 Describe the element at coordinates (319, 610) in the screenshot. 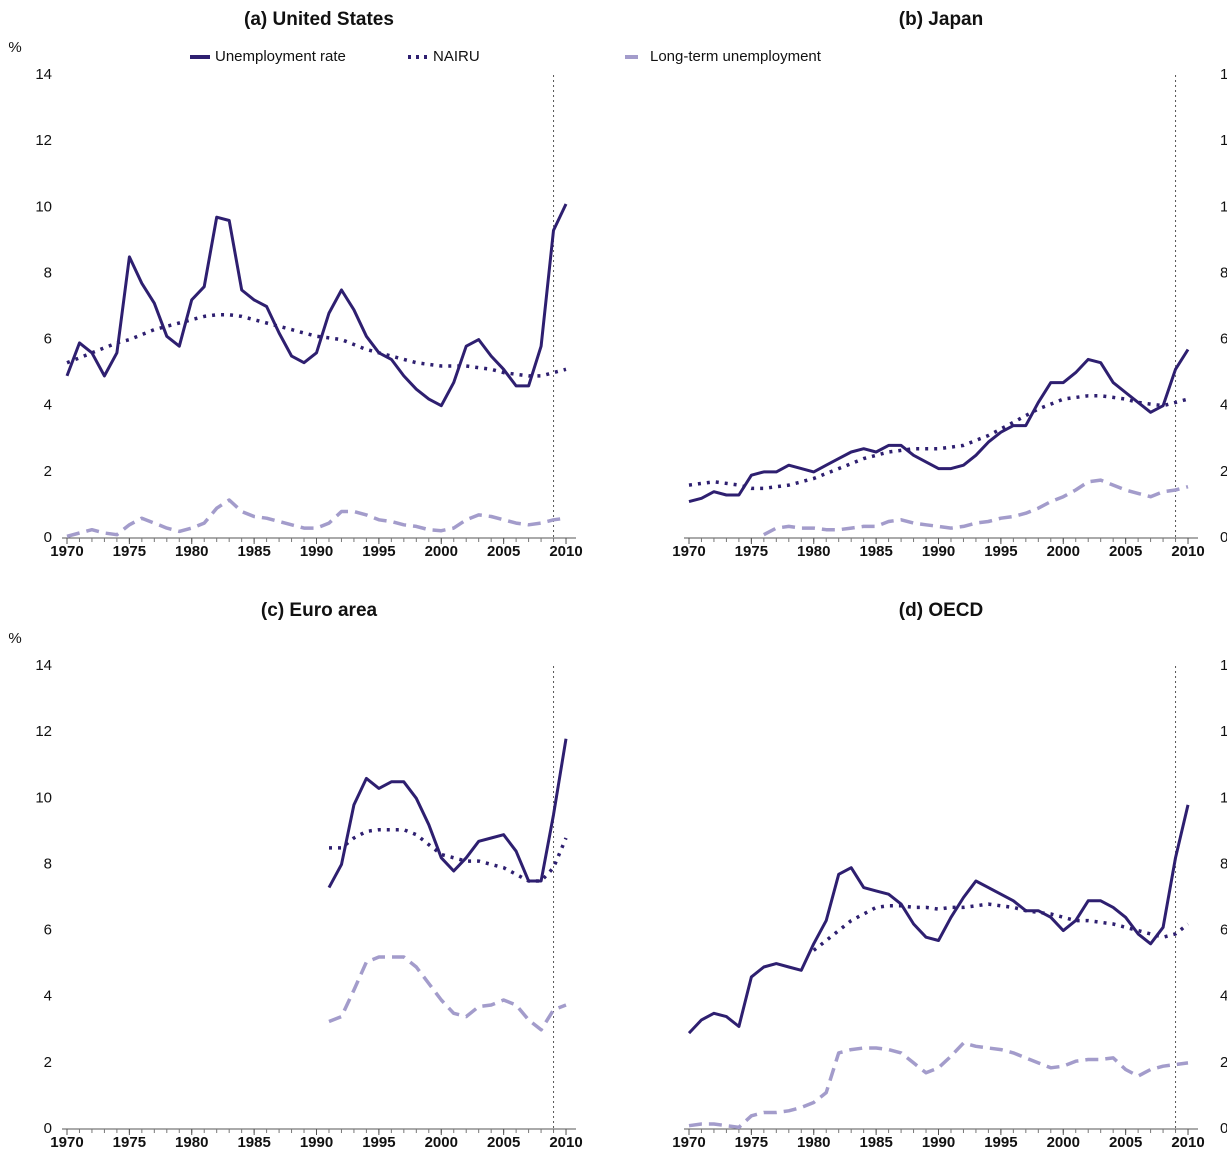

I see `panel-title: (c) Euro area` at that location.